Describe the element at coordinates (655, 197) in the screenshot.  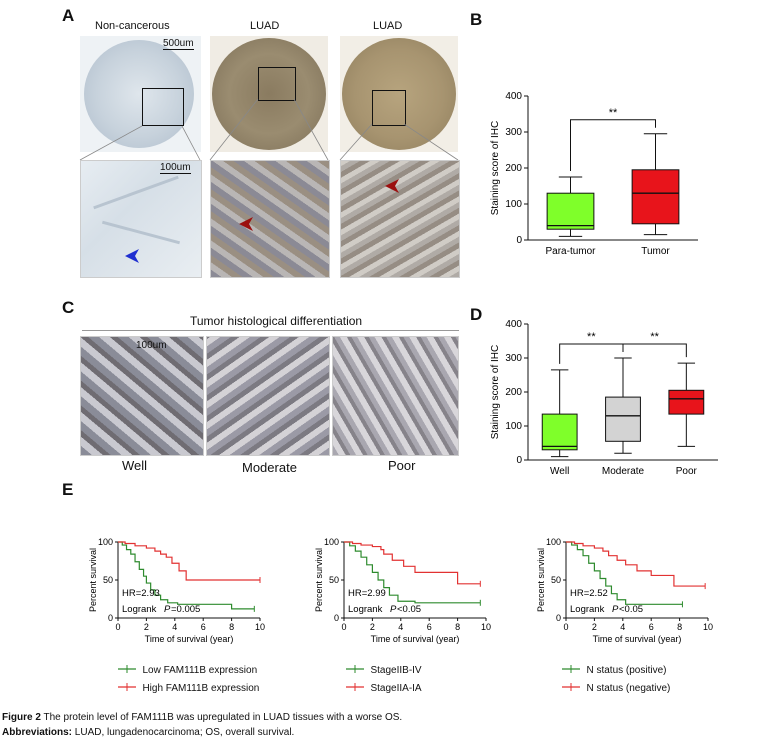
I see `box-tumor` at that location.